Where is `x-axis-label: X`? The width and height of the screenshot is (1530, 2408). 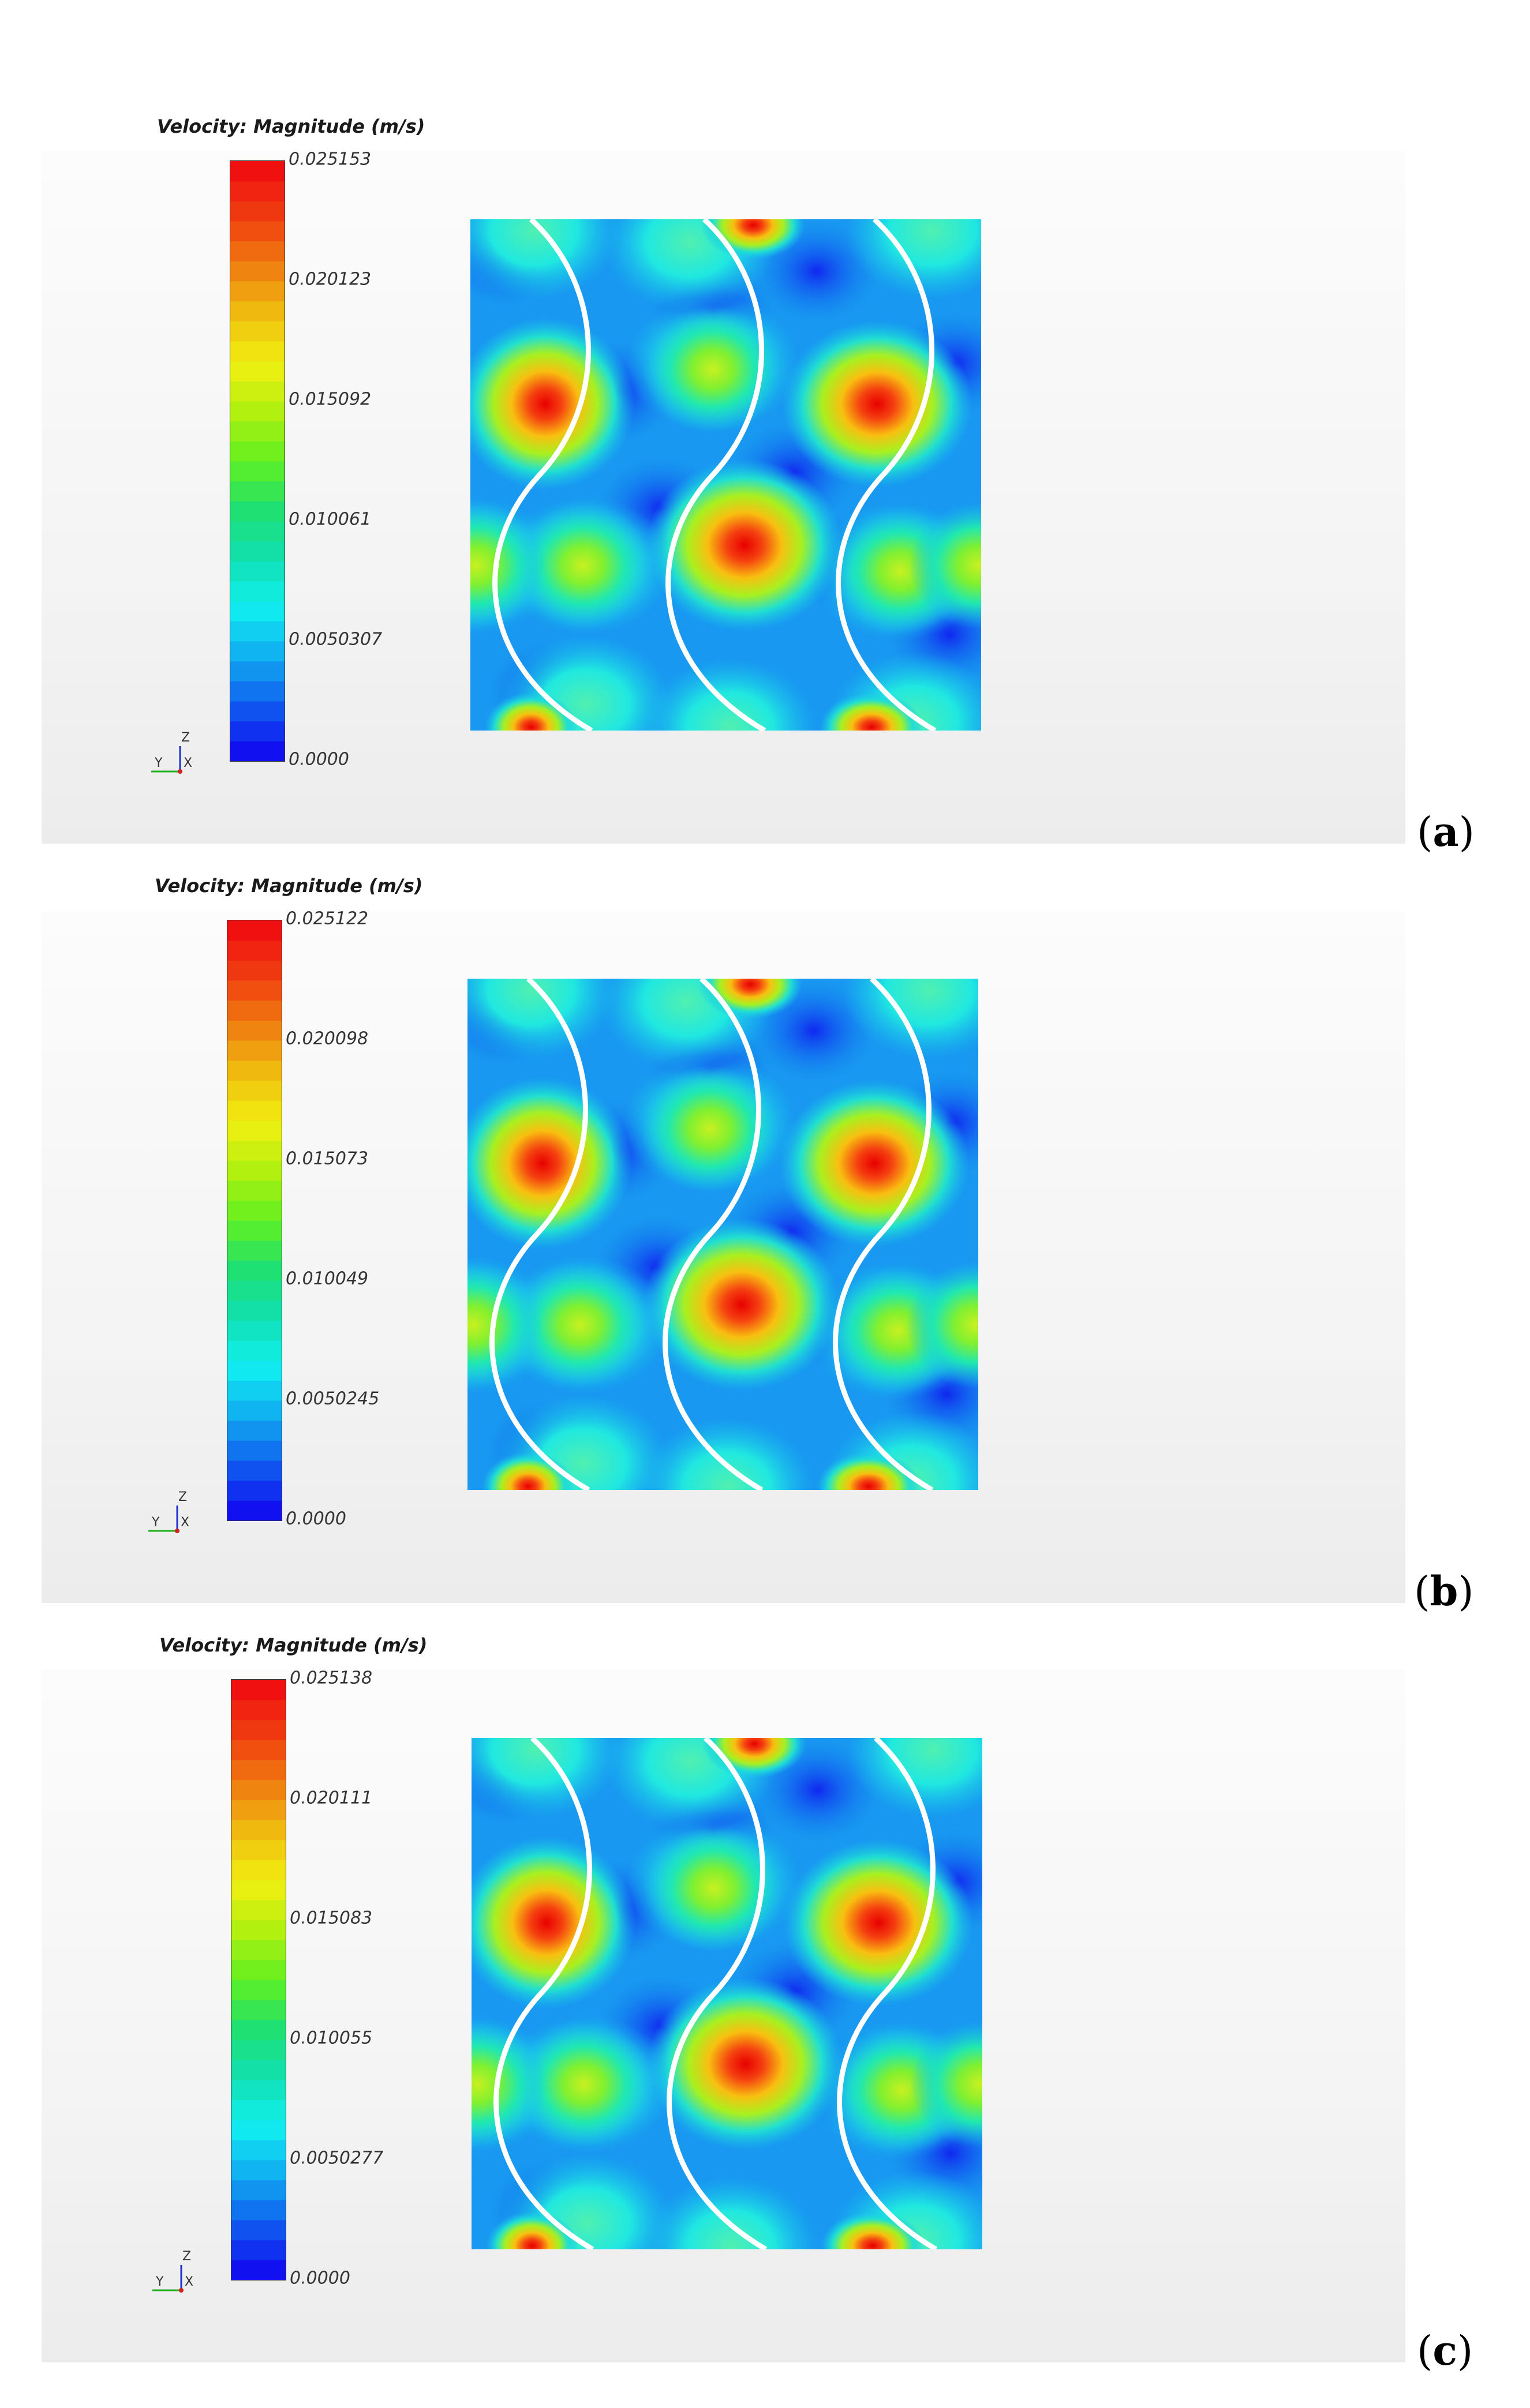 x-axis-label: X is located at coordinates (188, 763).